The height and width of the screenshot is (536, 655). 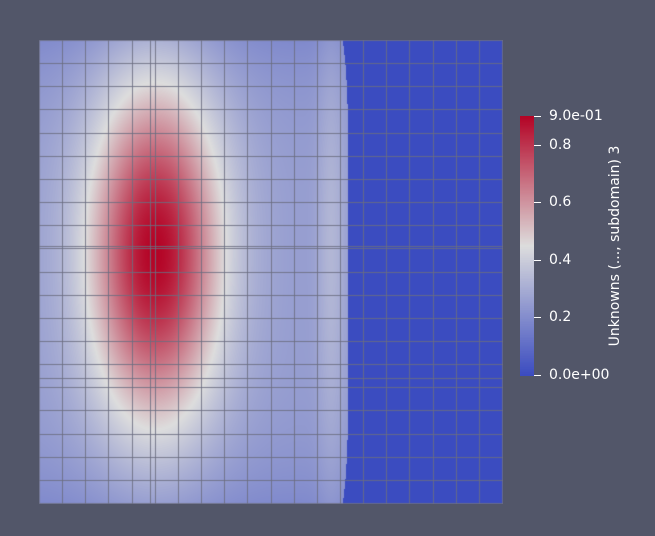 I want to click on colorbar-tick-label: 0.0e+00, so click(x=579, y=375).